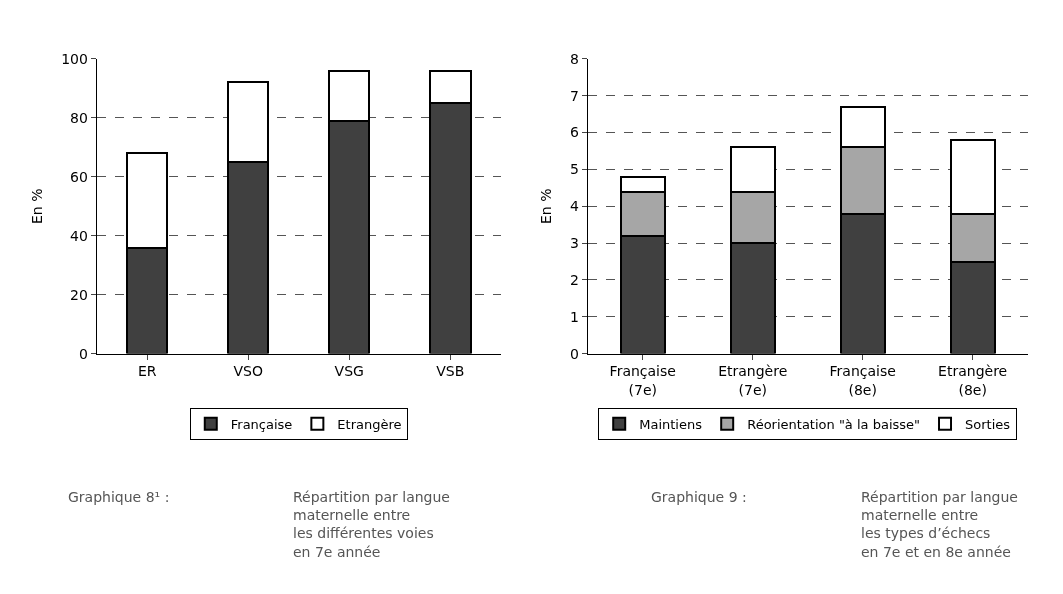 This screenshot has width=1063, height=594. What do you see at coordinates (248, 371) in the screenshot?
I see `x-tick-label: VSO` at bounding box center [248, 371].